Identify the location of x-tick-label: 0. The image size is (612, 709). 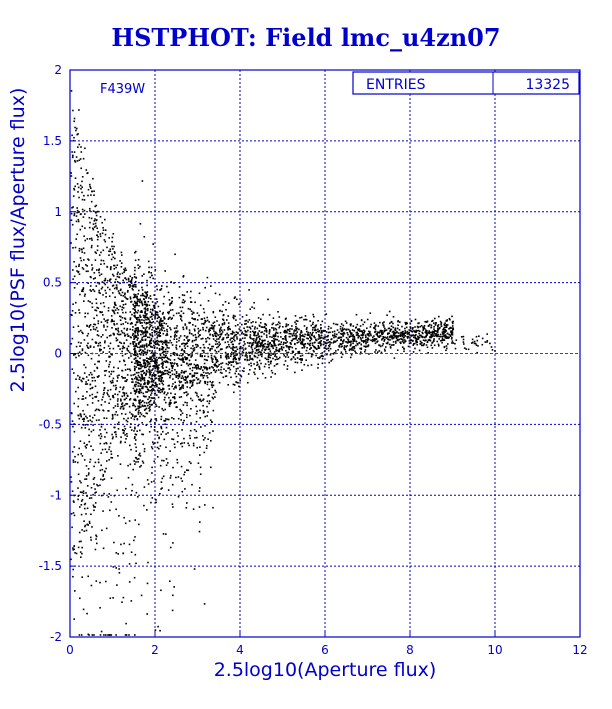
(70, 650).